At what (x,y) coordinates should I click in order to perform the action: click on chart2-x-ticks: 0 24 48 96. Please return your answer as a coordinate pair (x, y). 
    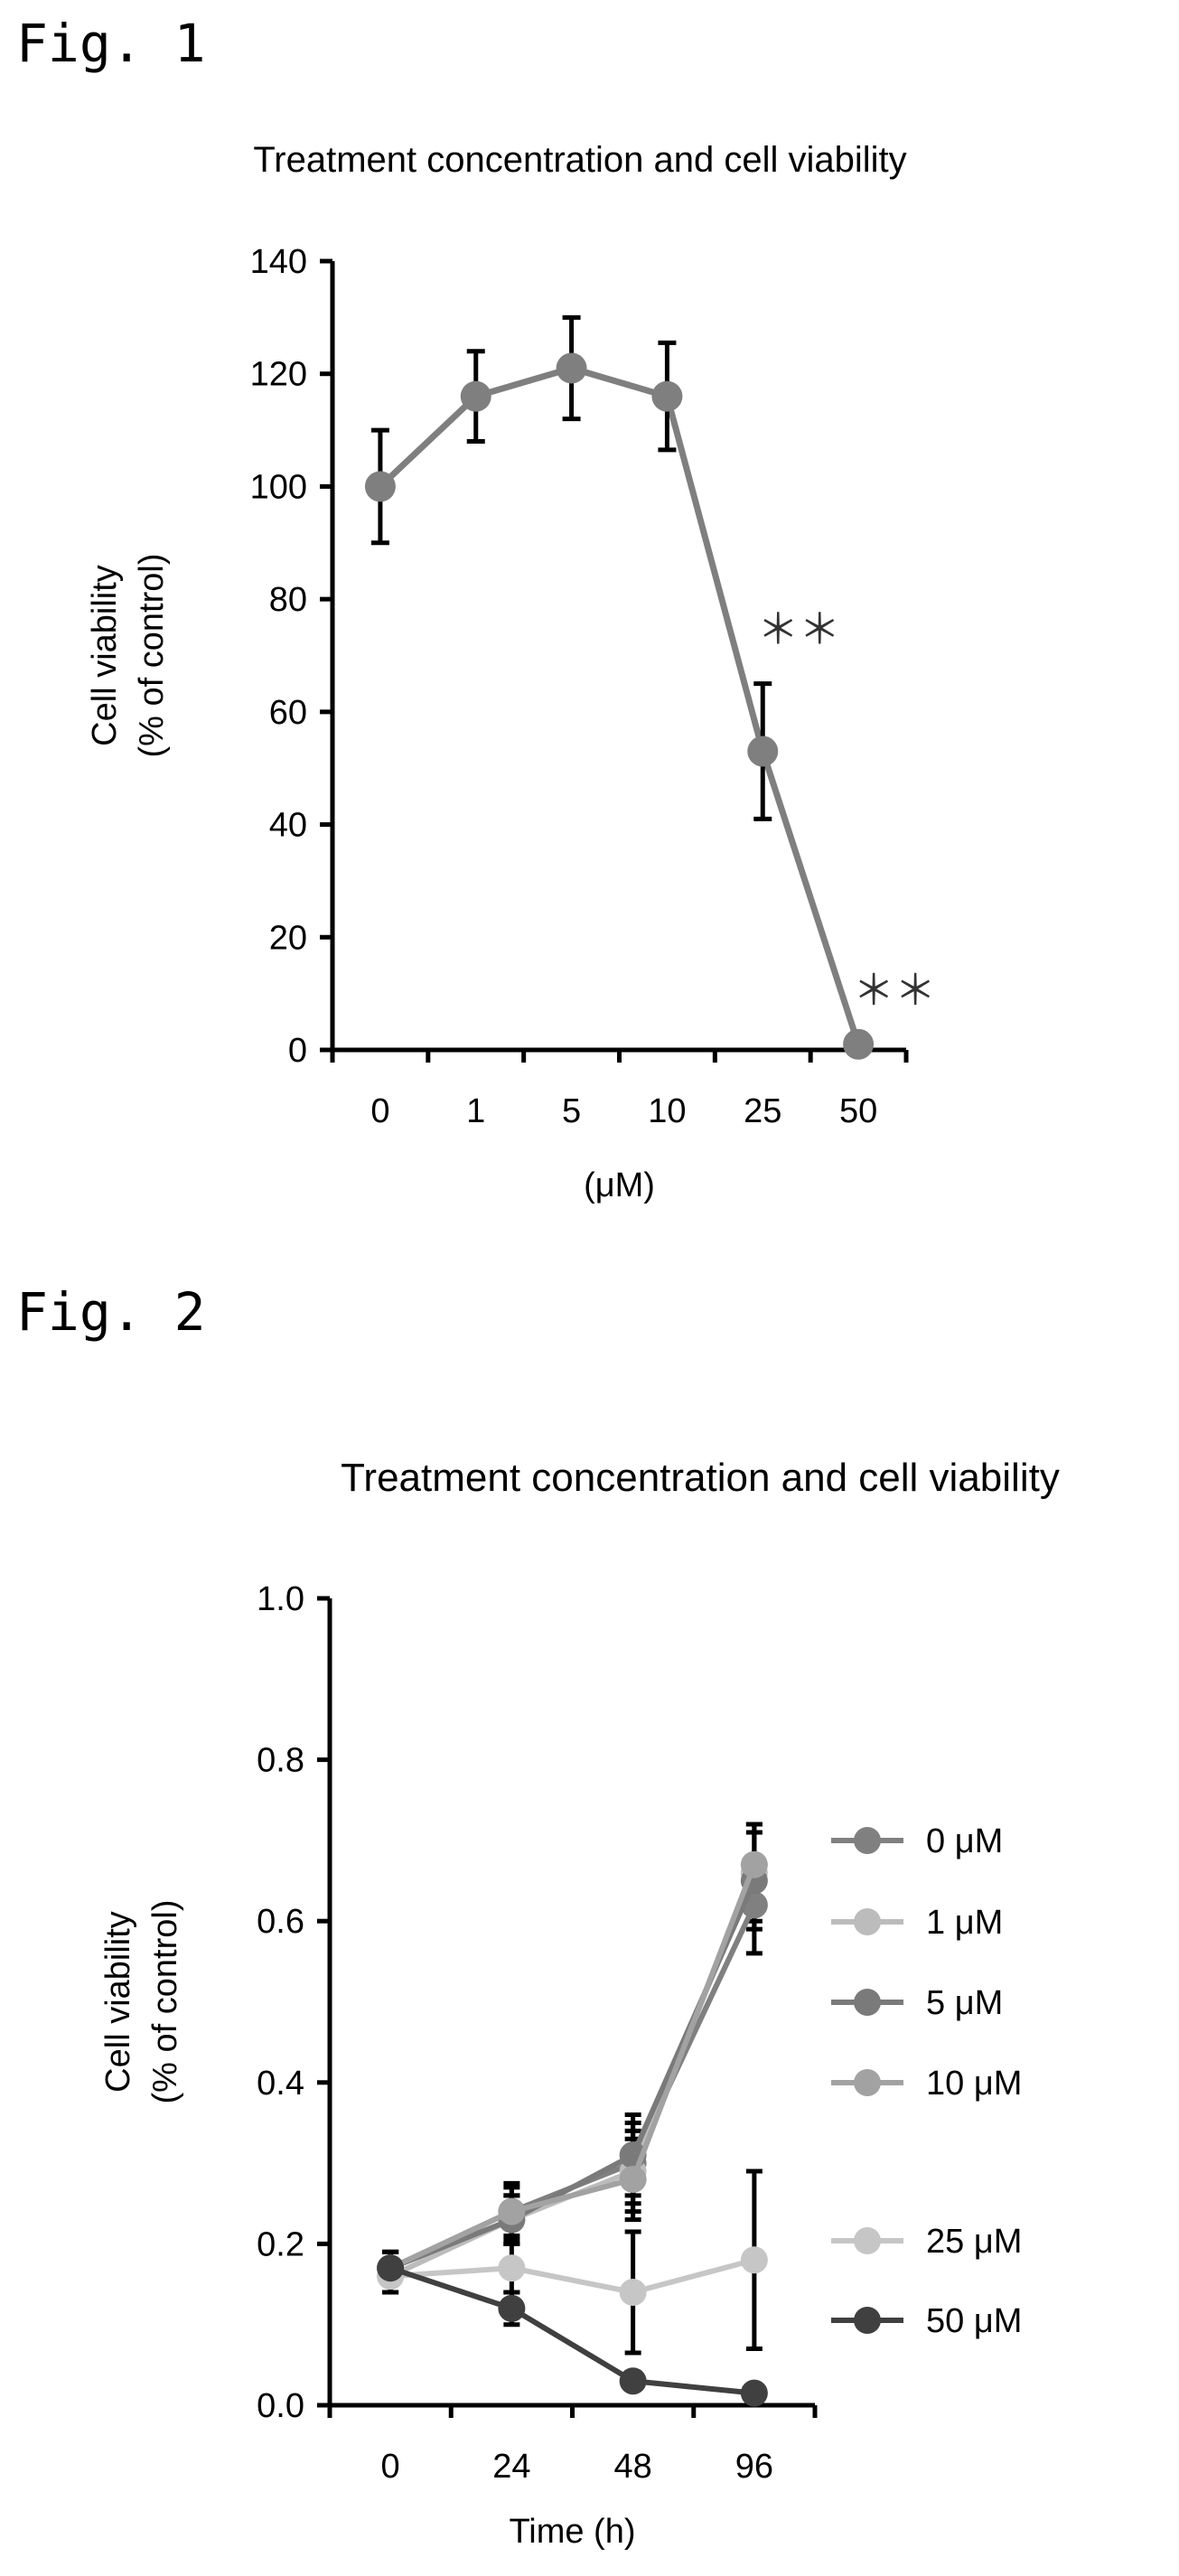
    Looking at the image, I should click on (572, 2445).